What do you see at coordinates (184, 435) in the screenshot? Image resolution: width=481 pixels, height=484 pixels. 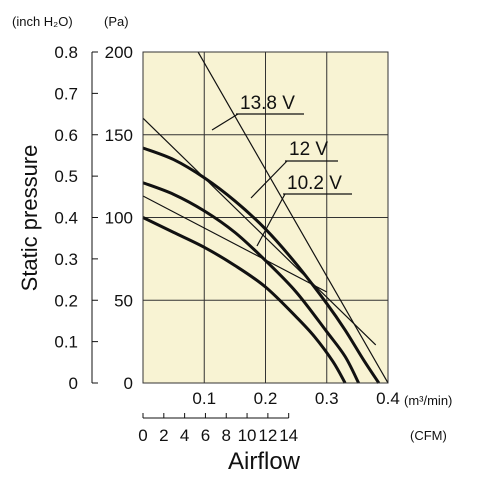 I see `x-tick-label-secondary: 4` at bounding box center [184, 435].